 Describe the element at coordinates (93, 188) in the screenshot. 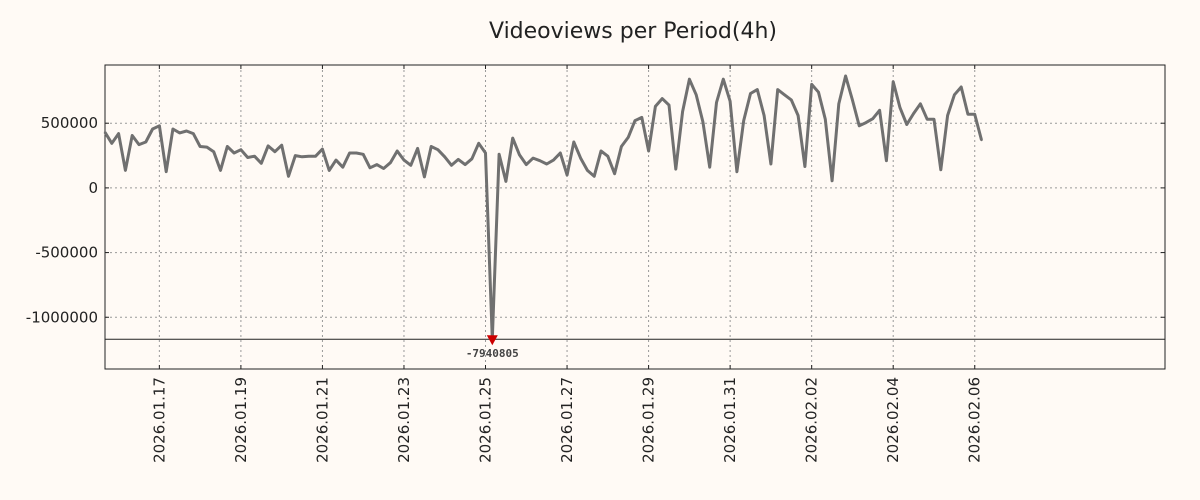

I see `y-tick-label: 0` at that location.